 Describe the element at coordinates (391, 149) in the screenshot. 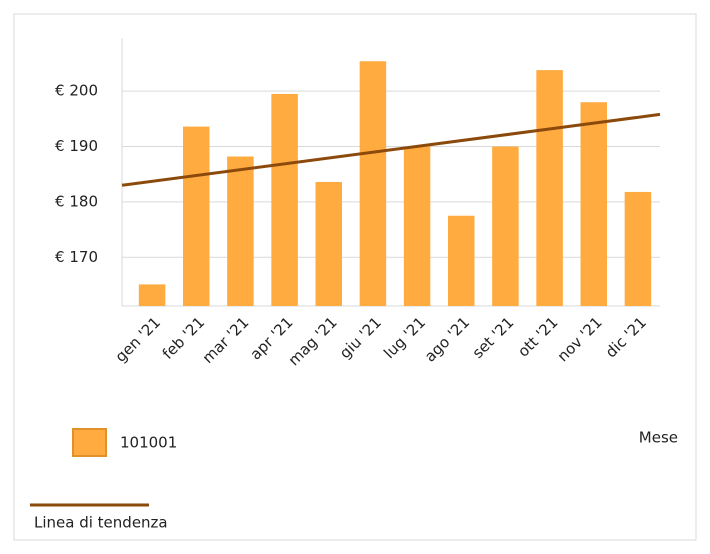

I see `trend-line` at that location.